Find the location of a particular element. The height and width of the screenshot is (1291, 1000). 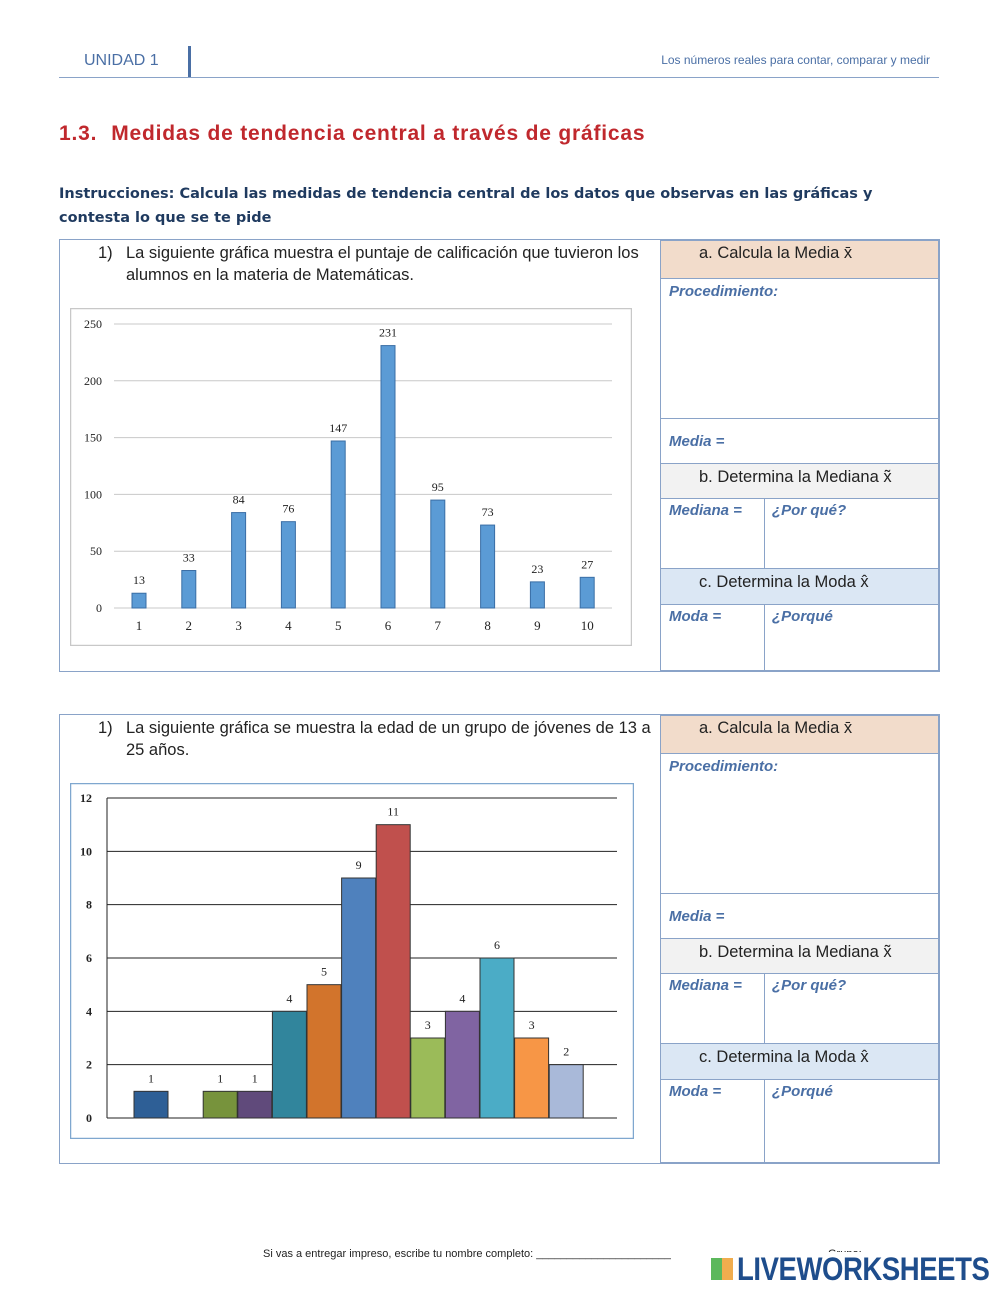

x-tick-label: 2 is located at coordinates (189, 625).